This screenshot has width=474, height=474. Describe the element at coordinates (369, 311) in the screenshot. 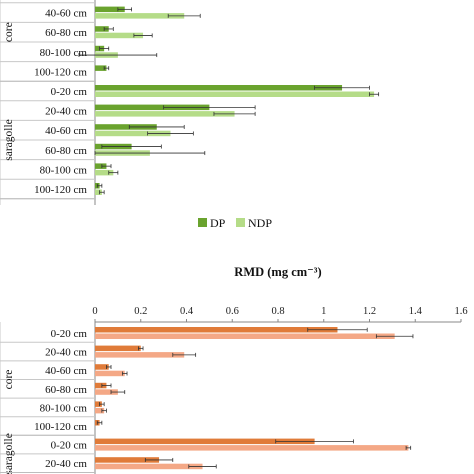

I see `x-tick-label: 1.2` at that location.